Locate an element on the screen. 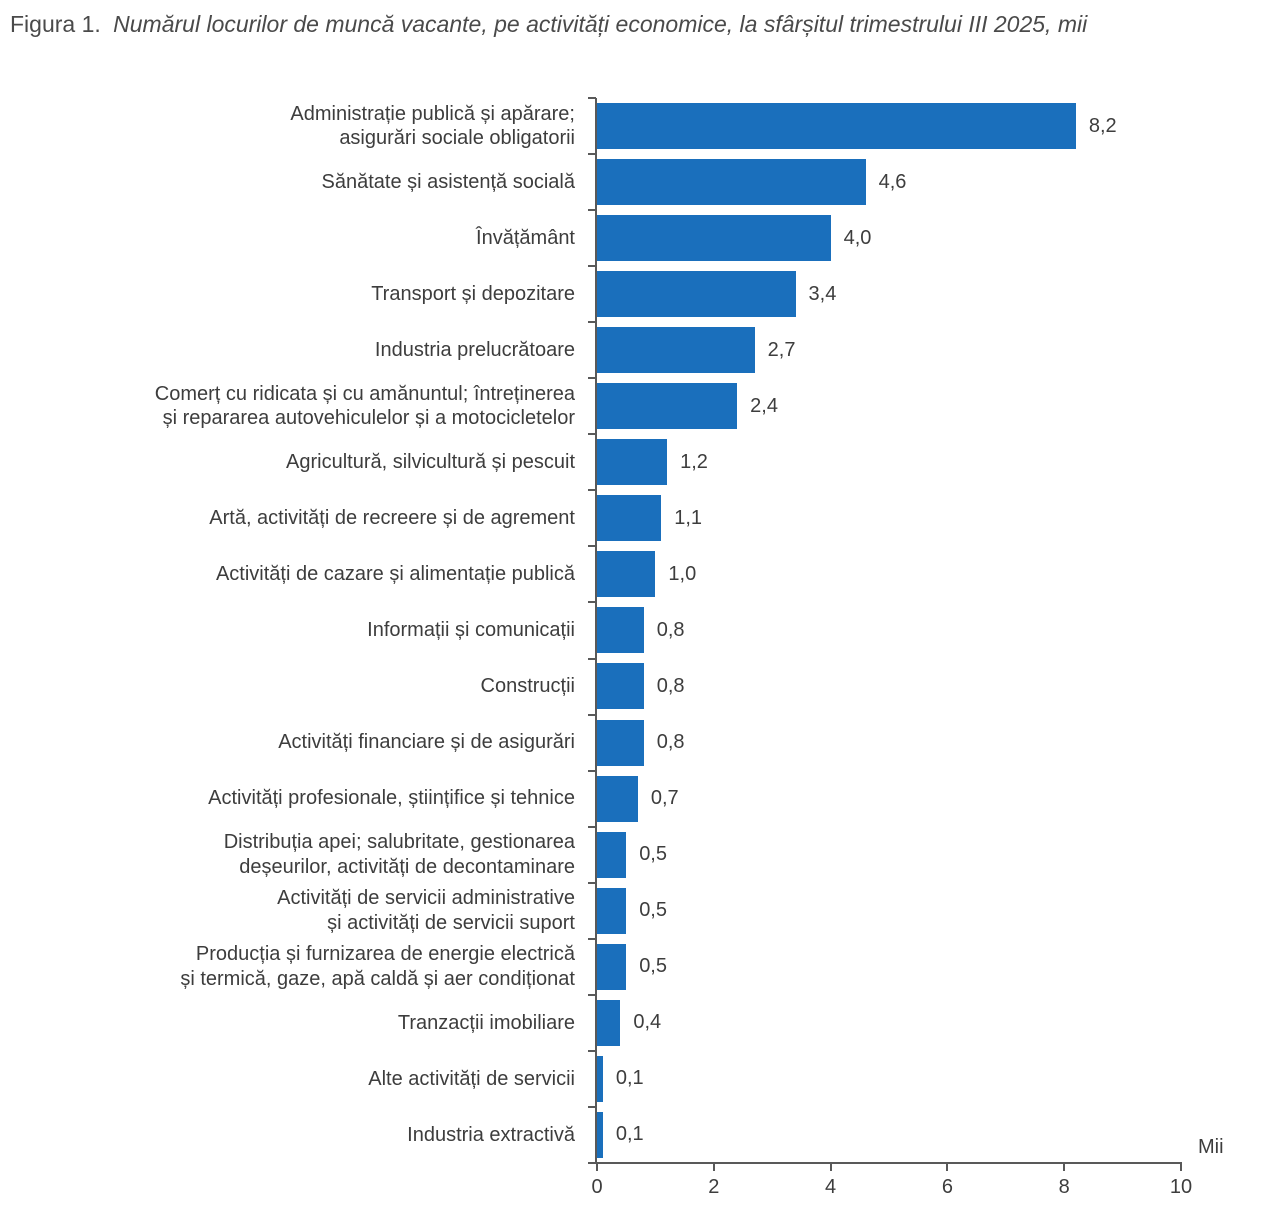  x-axis is located at coordinates (888, 1163).